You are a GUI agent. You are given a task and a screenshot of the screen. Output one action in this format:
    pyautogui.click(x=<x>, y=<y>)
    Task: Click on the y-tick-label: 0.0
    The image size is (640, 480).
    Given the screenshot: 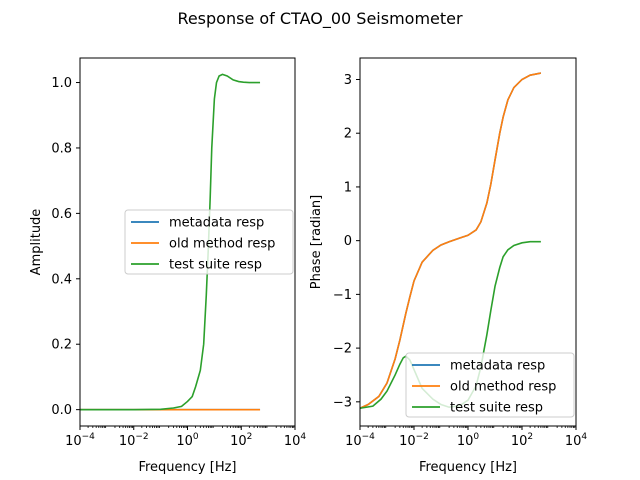 What is the action you would take?
    pyautogui.click(x=61, y=410)
    